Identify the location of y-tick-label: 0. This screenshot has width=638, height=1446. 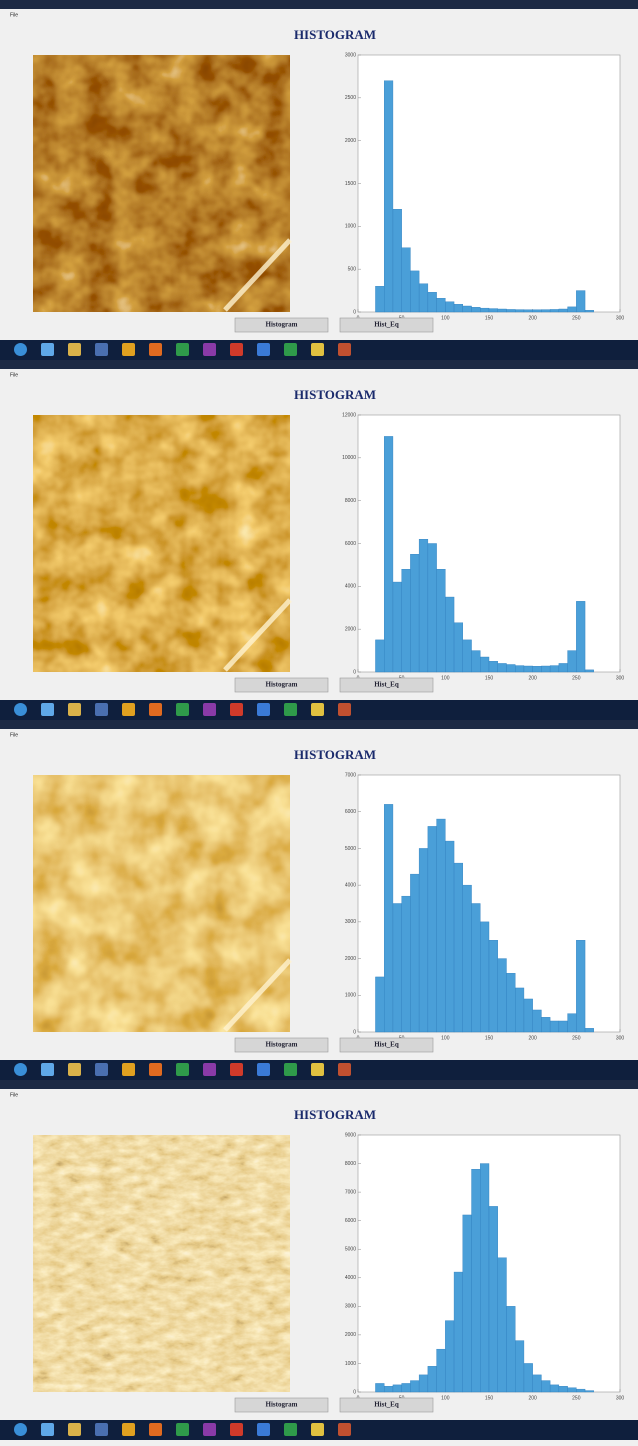
(354, 1032).